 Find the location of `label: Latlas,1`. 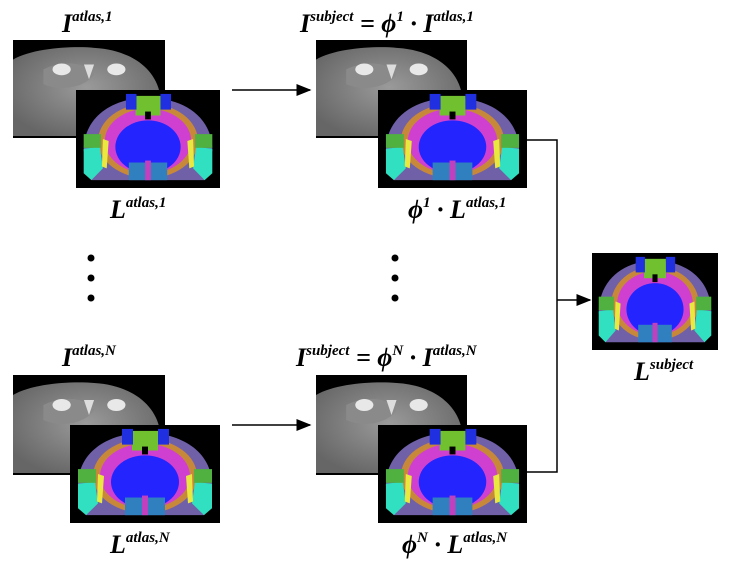

label: Latlas,1 is located at coordinates (137, 209).